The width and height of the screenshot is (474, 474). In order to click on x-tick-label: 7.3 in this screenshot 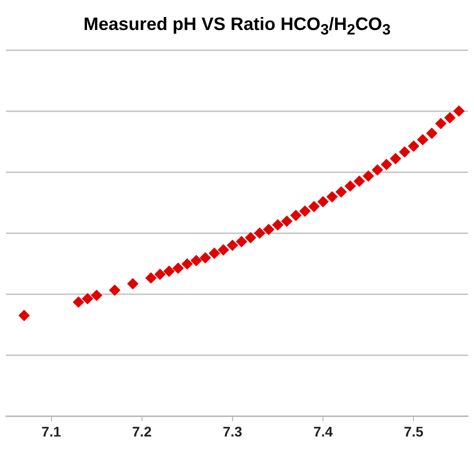, I will do `click(232, 431)`.